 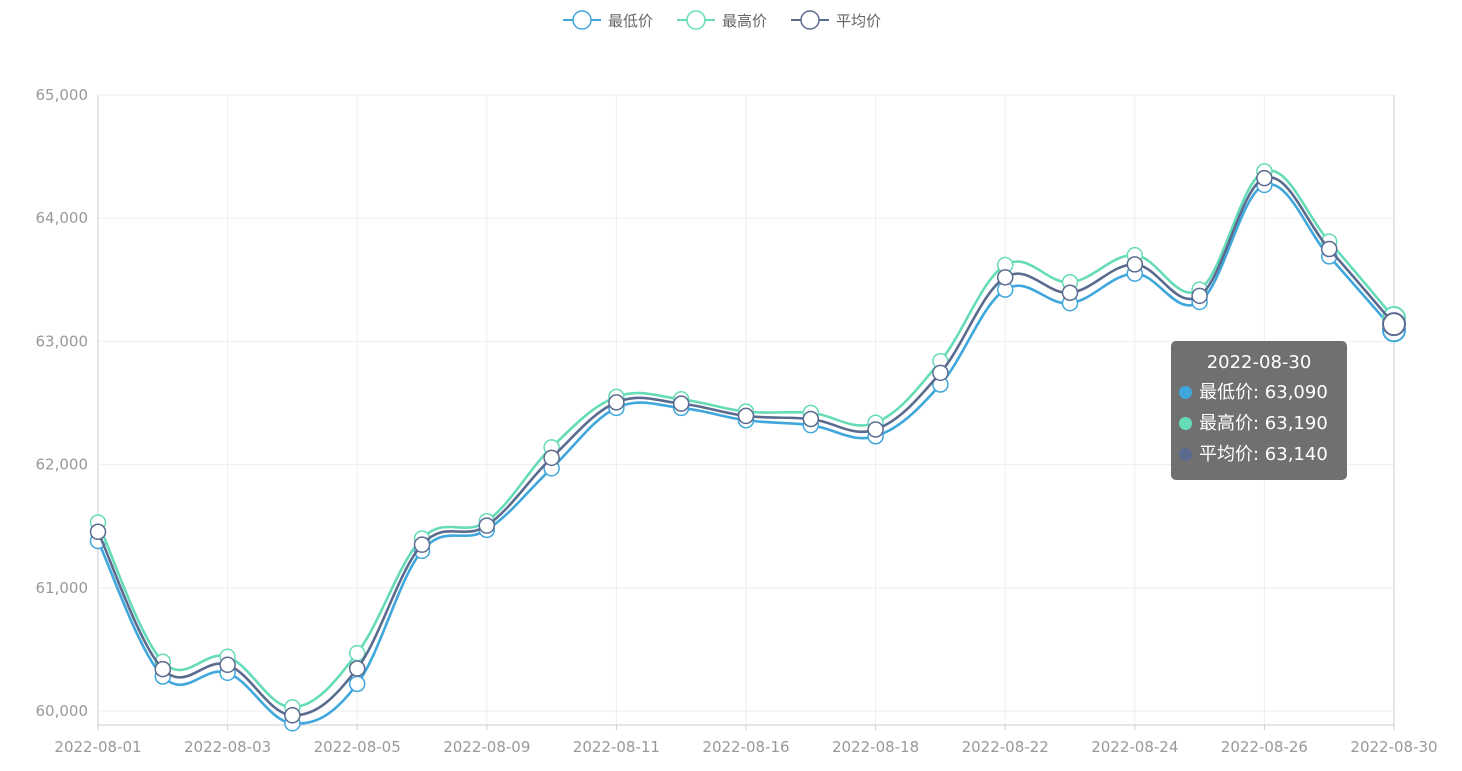 I want to click on legend-marker-low, so click(x=582, y=20).